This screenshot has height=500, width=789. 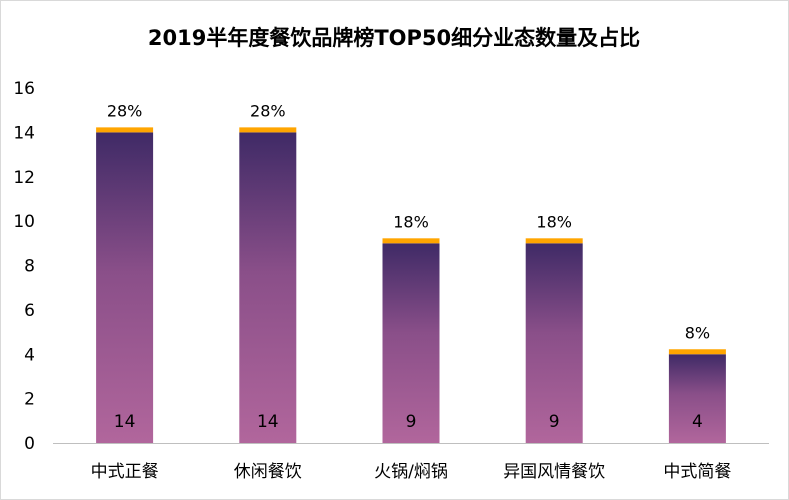 What do you see at coordinates (29, 311) in the screenshot?
I see `y-tick-label: 6` at bounding box center [29, 311].